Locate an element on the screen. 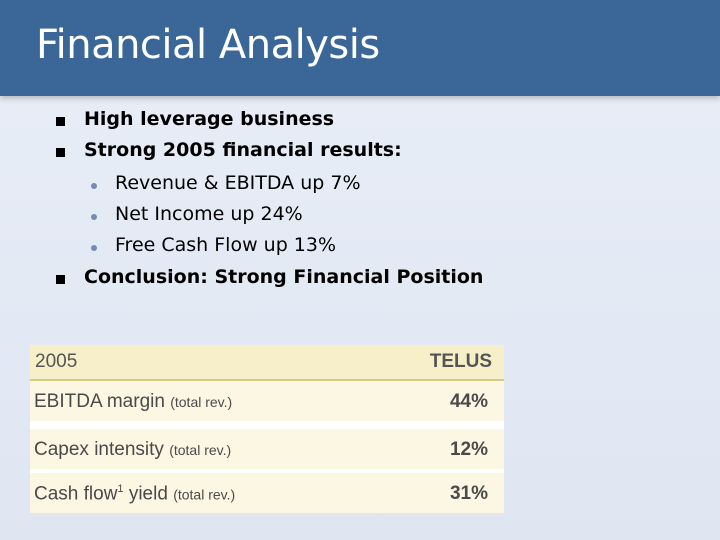 This screenshot has height=540, width=720. bullet-item: Strong 2005 financial results: is located at coordinates (360, 154).